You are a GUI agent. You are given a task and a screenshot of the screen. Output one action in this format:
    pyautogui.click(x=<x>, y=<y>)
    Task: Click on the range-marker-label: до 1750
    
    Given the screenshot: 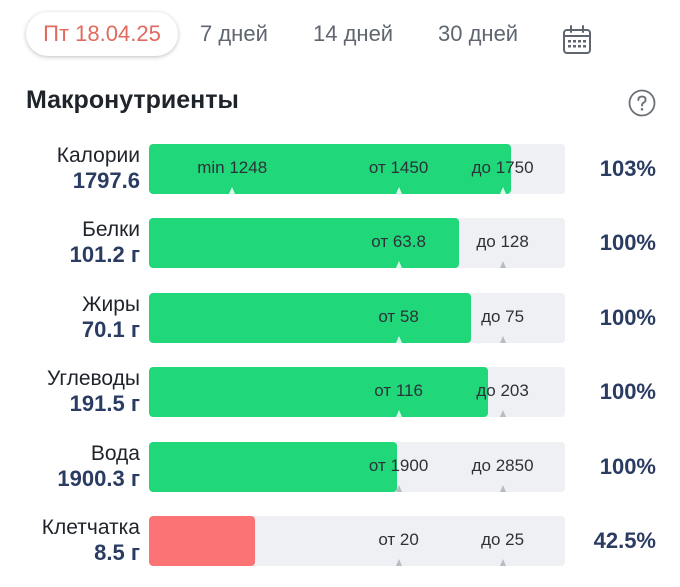 What is the action you would take?
    pyautogui.click(x=502, y=167)
    